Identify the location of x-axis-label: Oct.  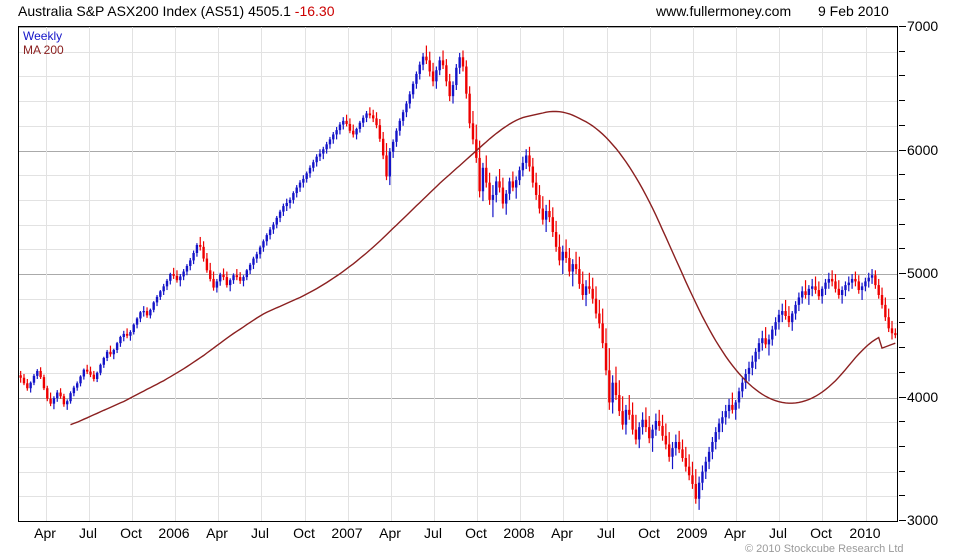
(821, 533).